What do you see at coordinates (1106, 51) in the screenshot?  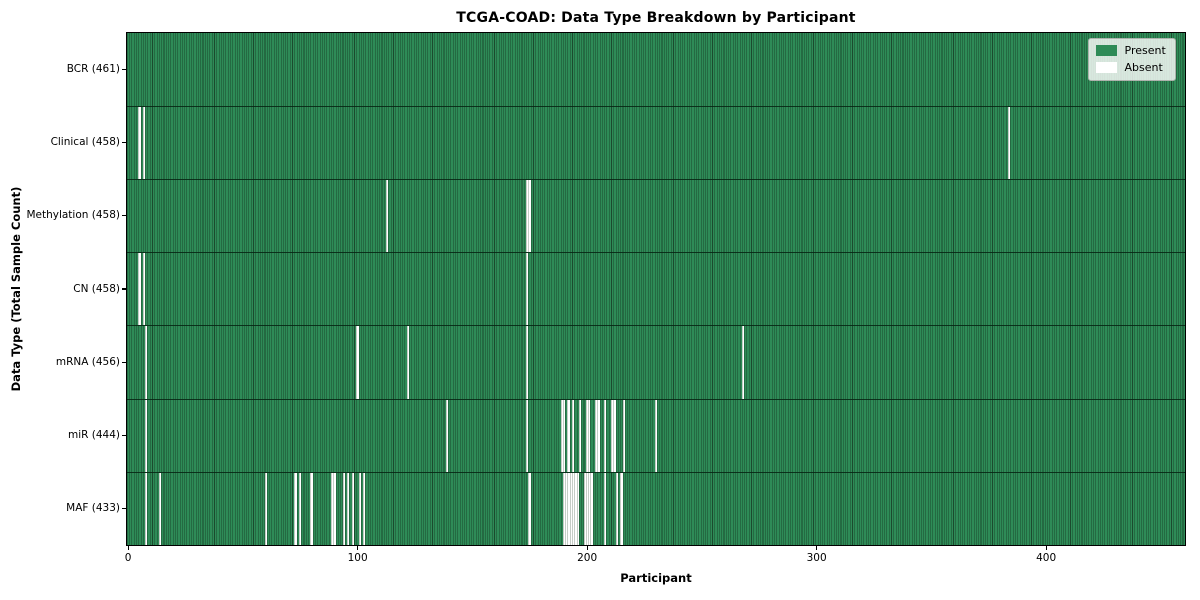 I see `present-swatch` at bounding box center [1106, 51].